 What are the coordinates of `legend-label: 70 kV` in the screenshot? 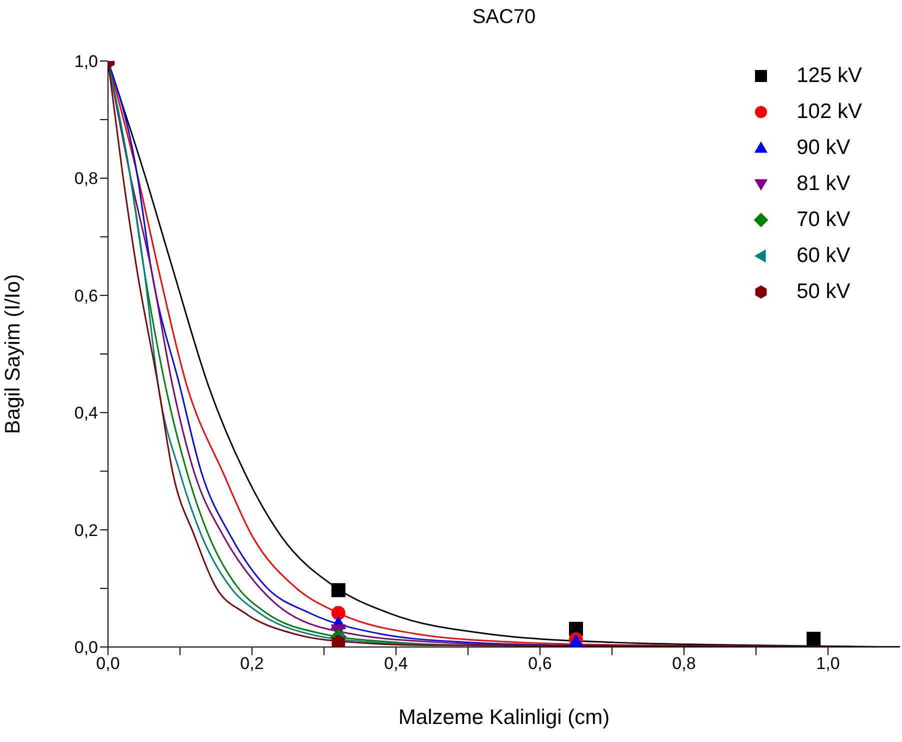 It's located at (823, 220).